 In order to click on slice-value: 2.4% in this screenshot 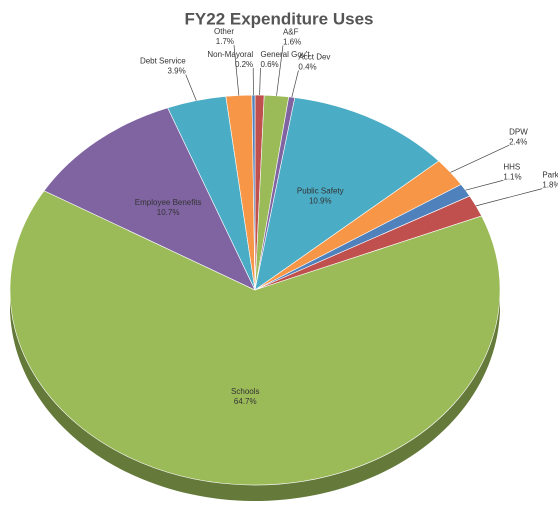, I will do `click(518, 141)`.